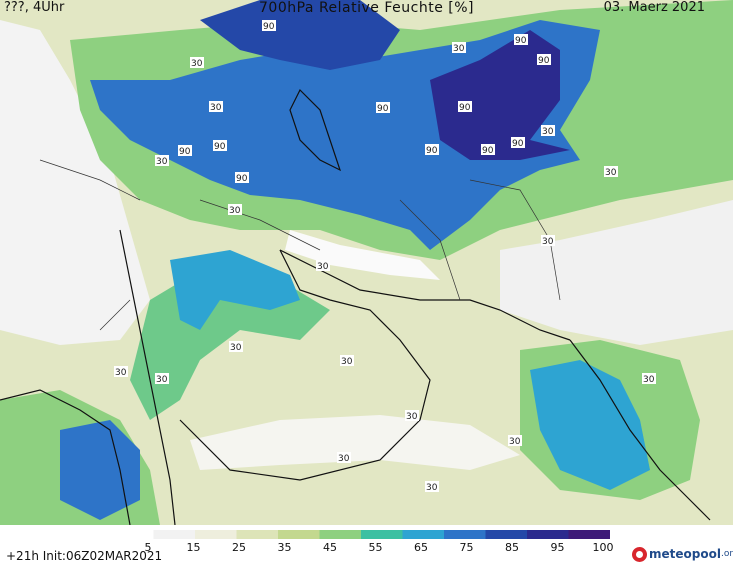  What do you see at coordinates (466, 547) in the screenshot?
I see `legend-label: 75` at bounding box center [466, 547].